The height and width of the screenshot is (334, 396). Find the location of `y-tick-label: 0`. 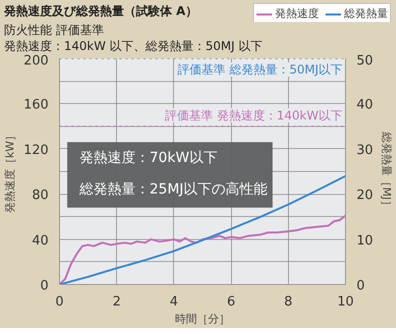

y-tick-label: 0 is located at coordinates (44, 286).